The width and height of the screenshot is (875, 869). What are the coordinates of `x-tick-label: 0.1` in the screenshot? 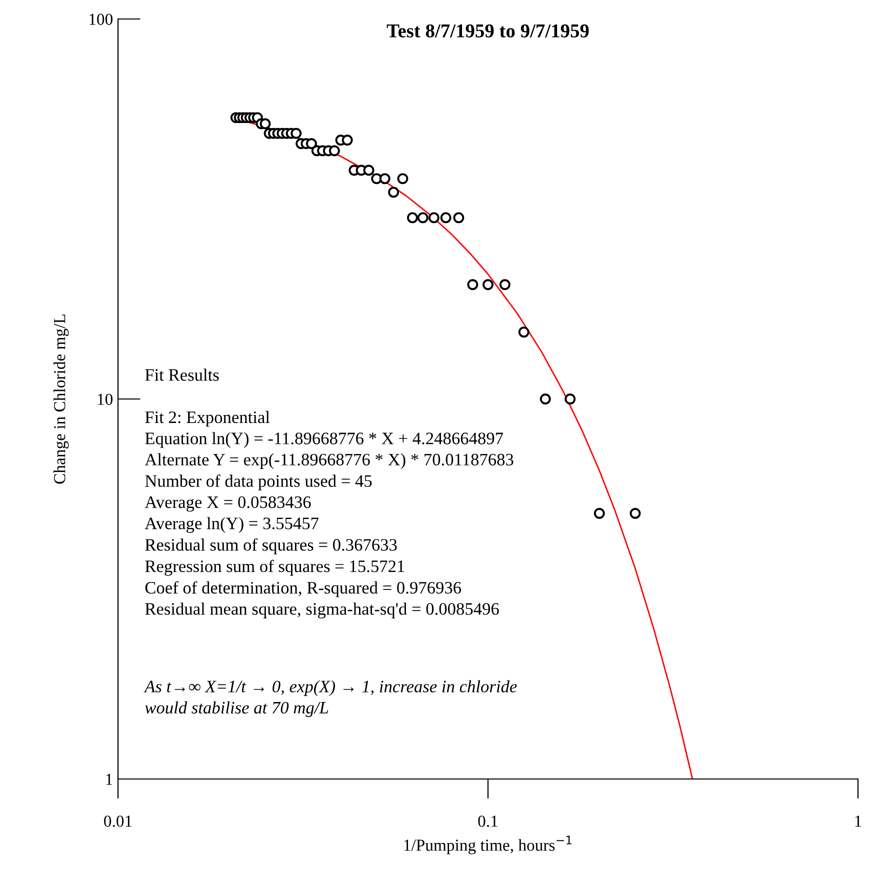 It's located at (488, 821).